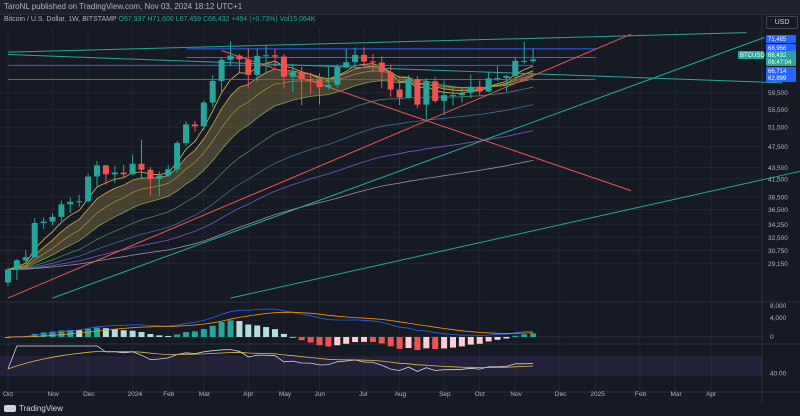  Describe the element at coordinates (752, 56) in the screenshot. I see `price-tag-label: BTCUSD` at that location.